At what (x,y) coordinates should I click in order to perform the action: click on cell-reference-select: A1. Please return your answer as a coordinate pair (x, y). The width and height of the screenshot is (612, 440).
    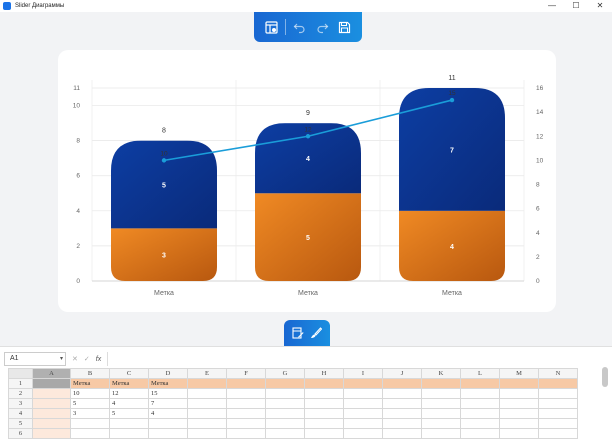
    Looking at the image, I should click on (35, 359).